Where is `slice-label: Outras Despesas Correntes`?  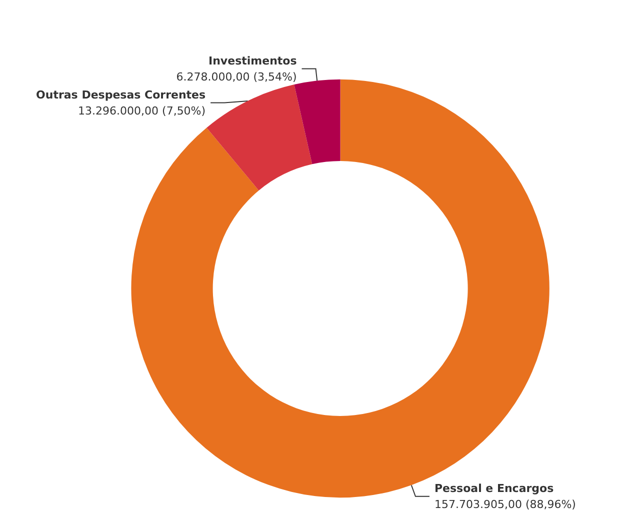
slice-label: Outras Despesas Correntes is located at coordinates (121, 95).